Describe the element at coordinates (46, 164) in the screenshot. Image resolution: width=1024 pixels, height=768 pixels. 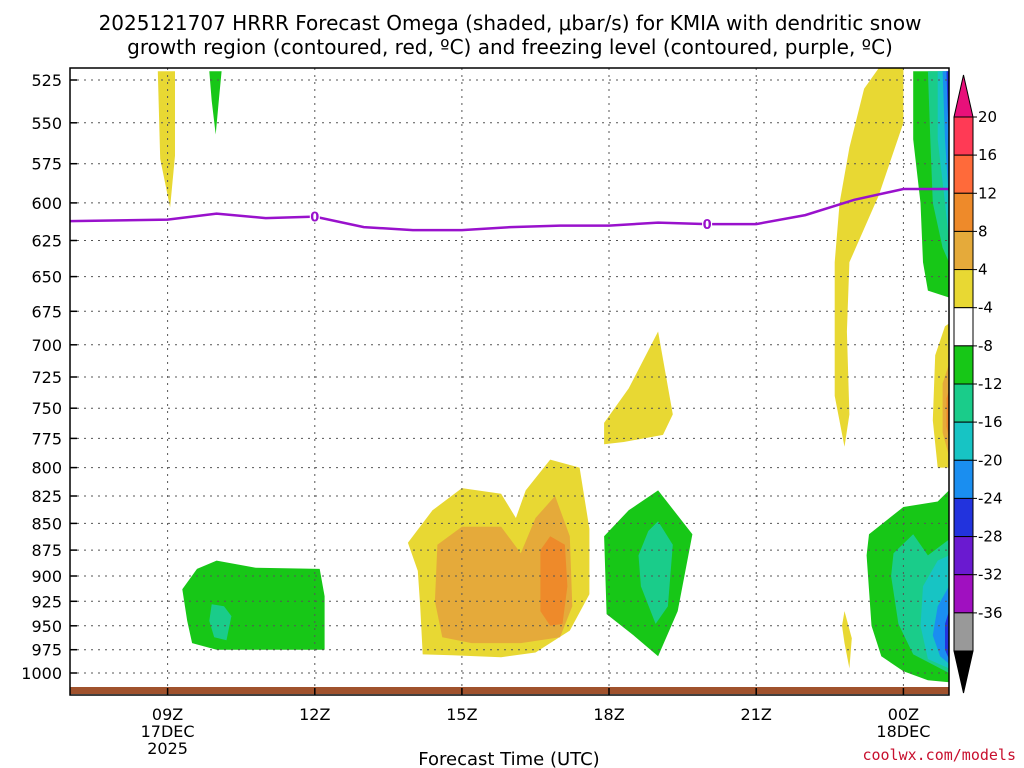
I see `y-tick-label: 575` at that location.